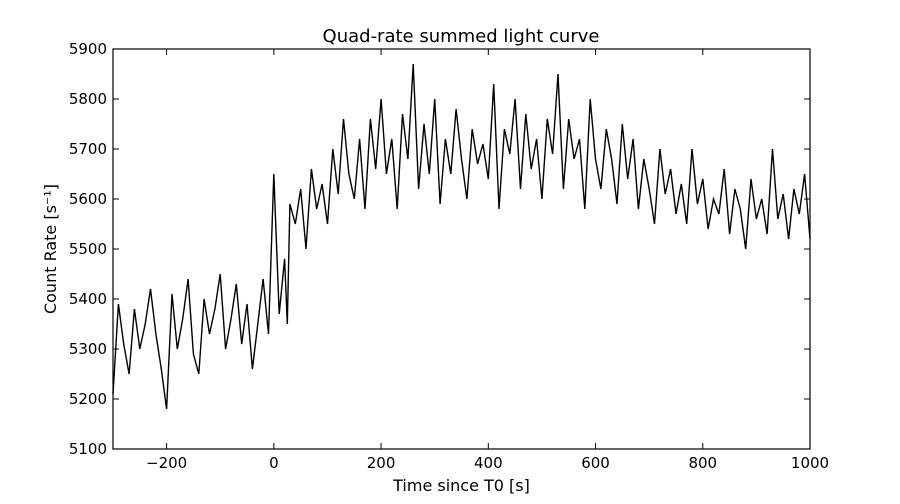 The image size is (900, 504). I want to click on x-tick-label: 600, so click(595, 463).